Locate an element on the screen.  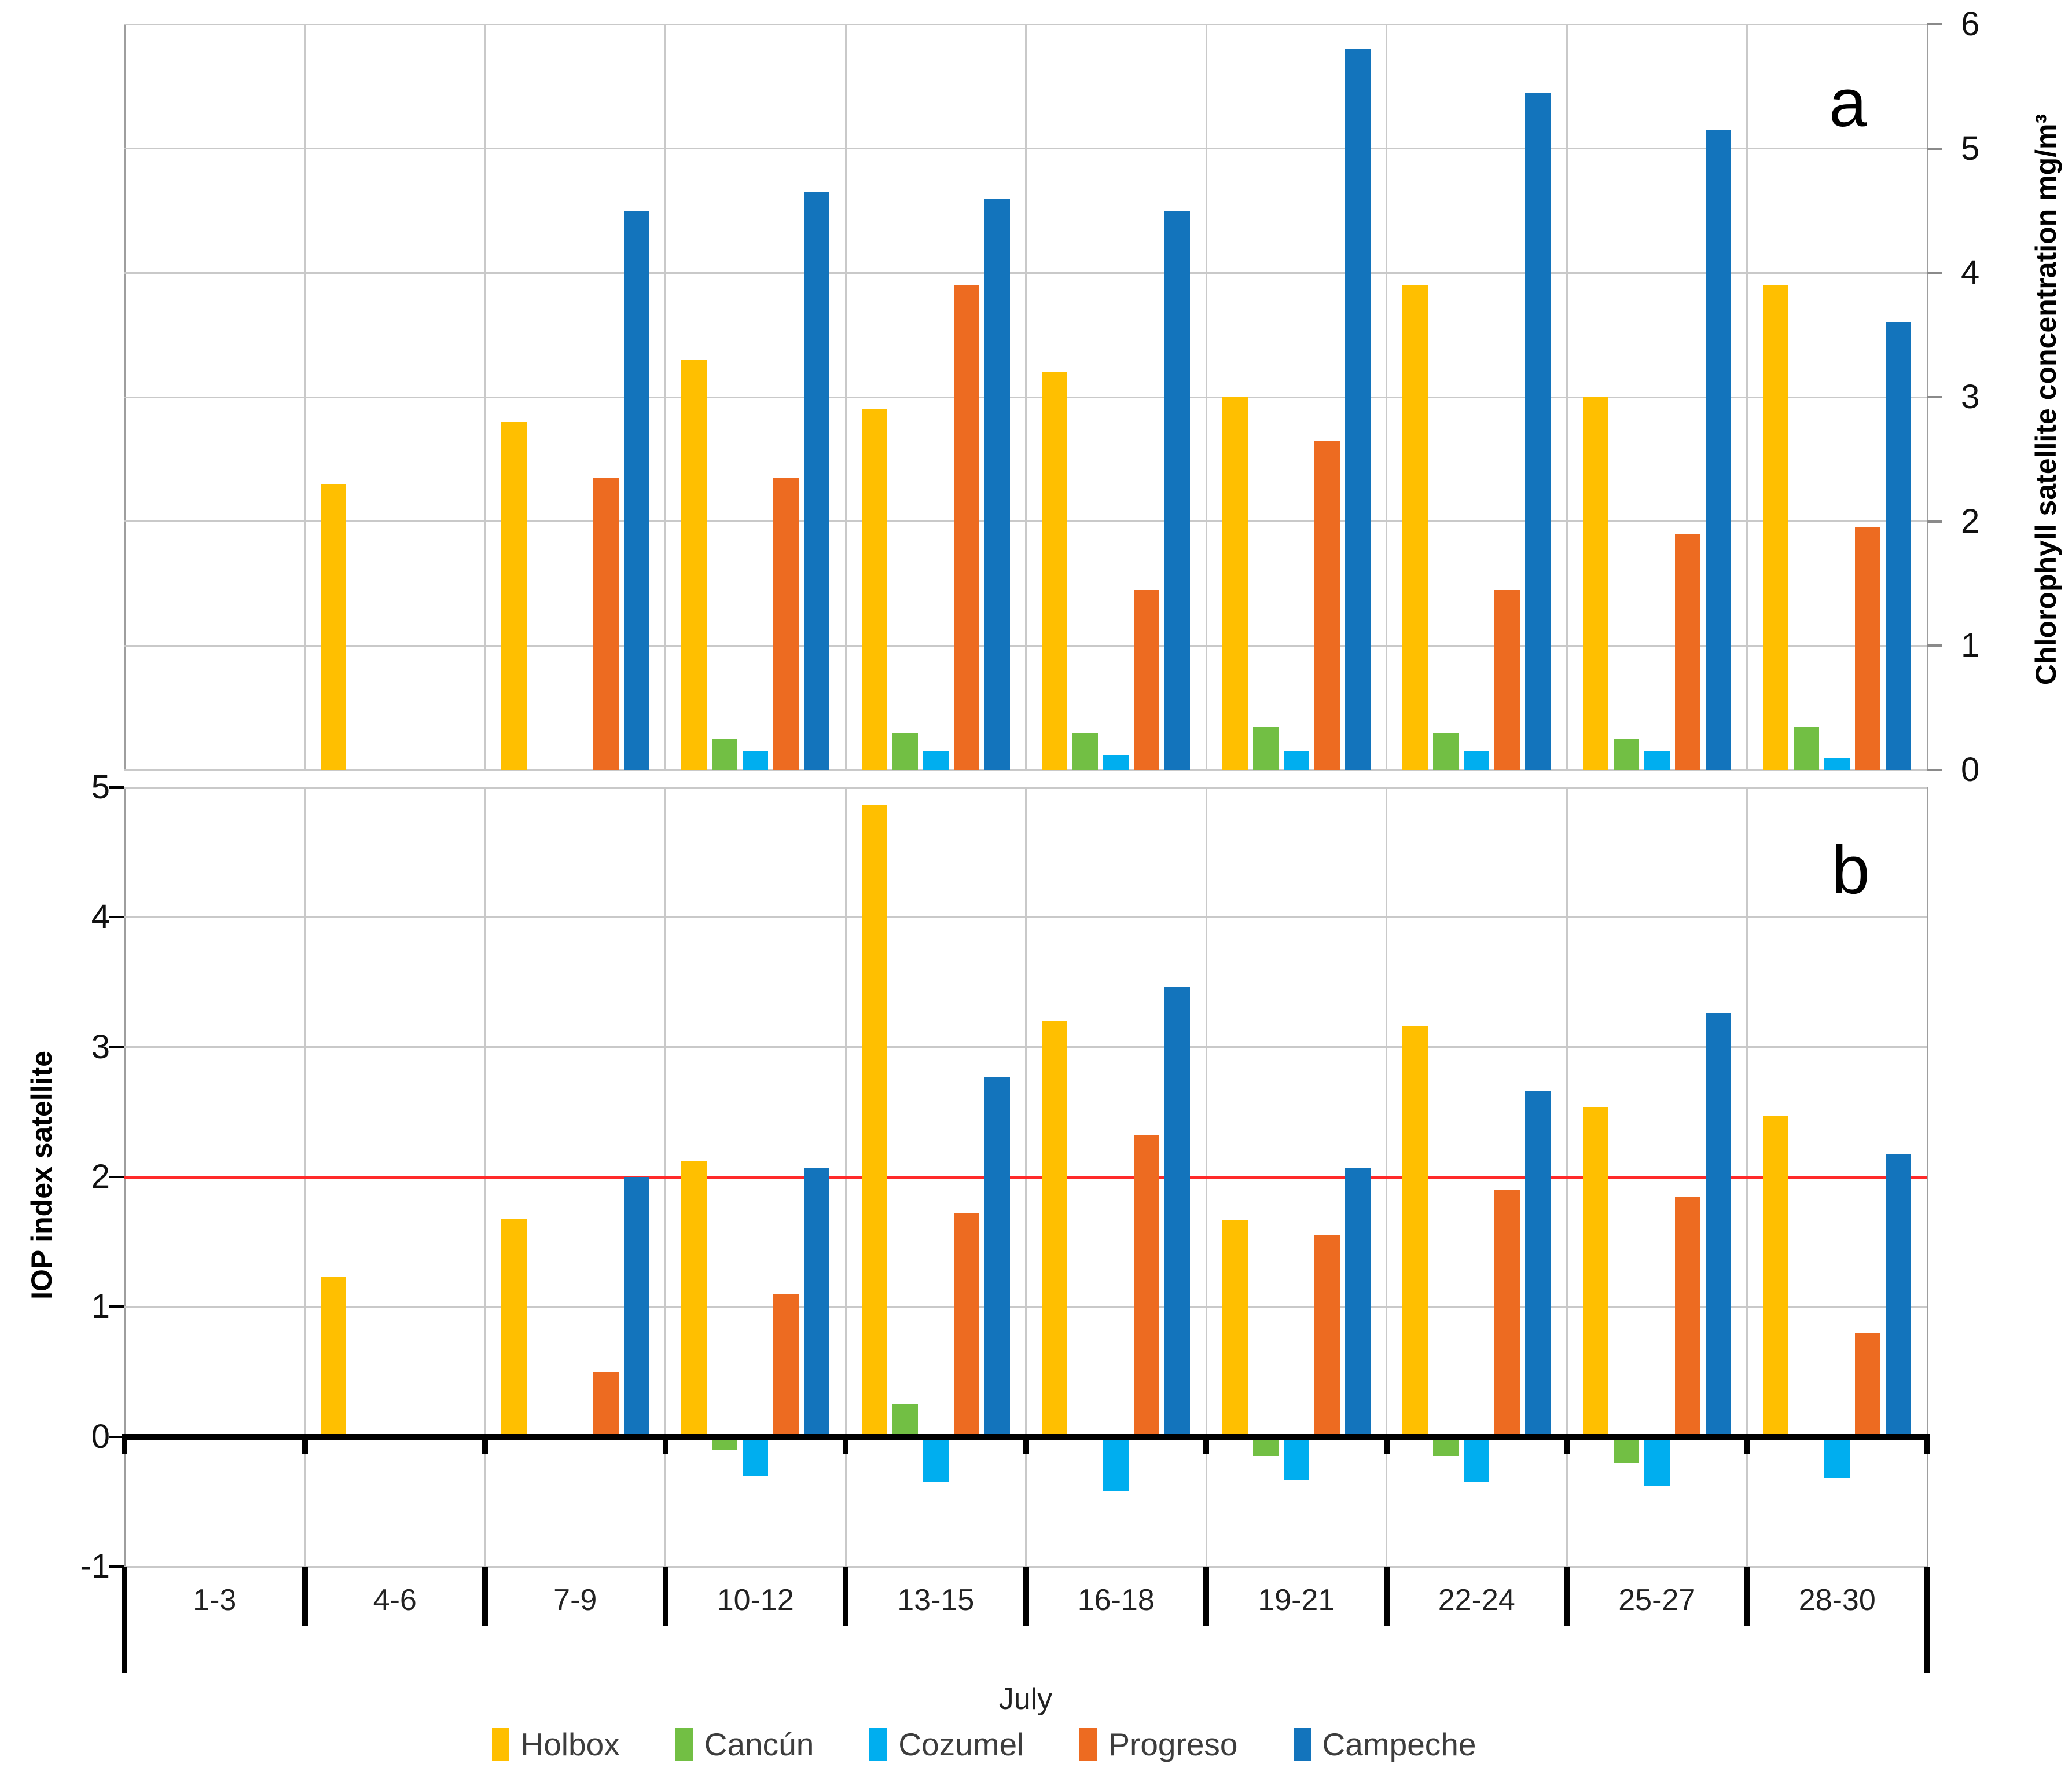
y-tick-label: 1 is located at coordinates (1970, 645).